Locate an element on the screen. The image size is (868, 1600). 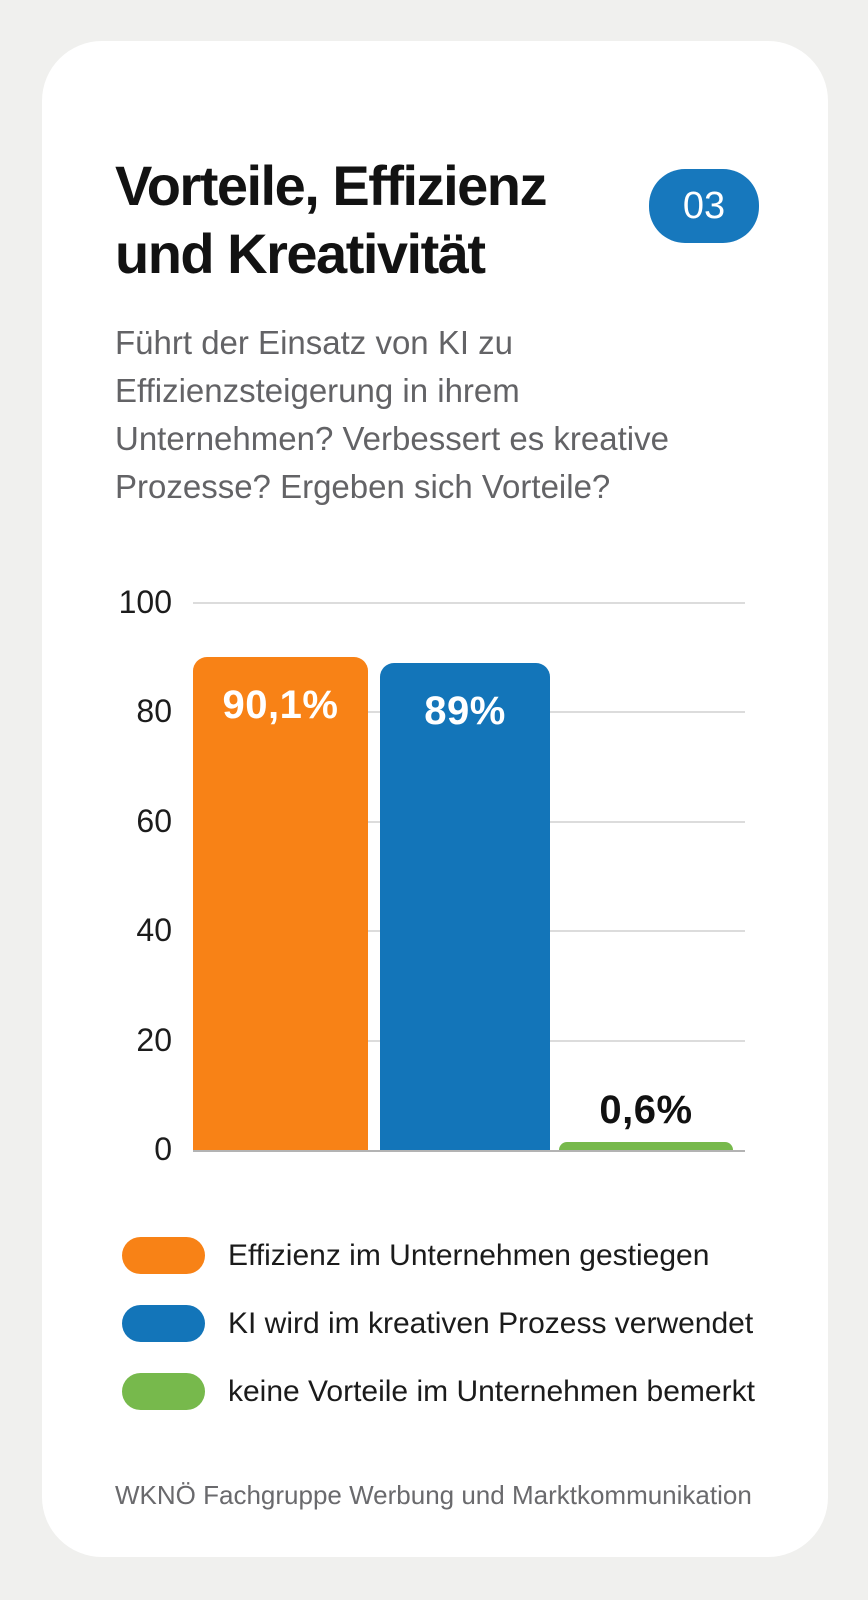
legend-item: keine Vorteile im Unternehmen bemerkt is located at coordinates (438, 1391).